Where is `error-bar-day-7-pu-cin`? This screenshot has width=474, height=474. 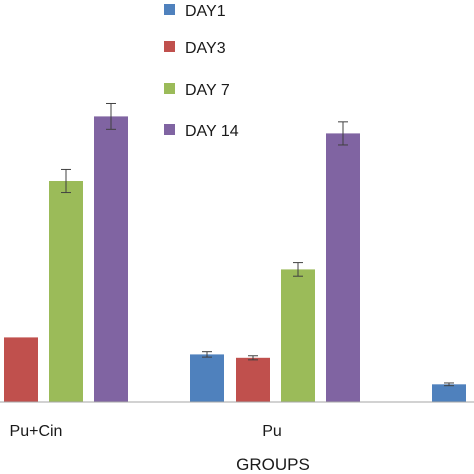
error-bar-day-7-pu-cin is located at coordinates (66, 181).